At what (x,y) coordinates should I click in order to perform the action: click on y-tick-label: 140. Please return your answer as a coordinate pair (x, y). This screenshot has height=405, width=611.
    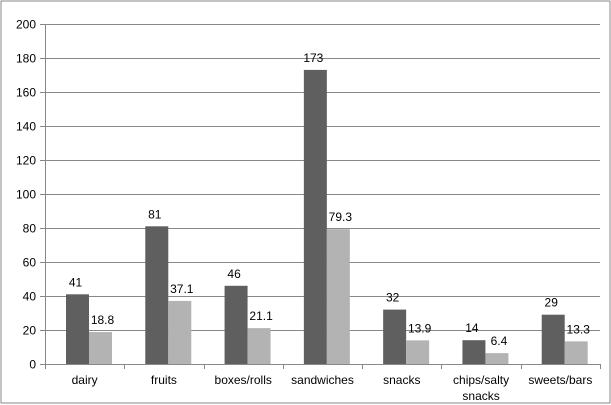
    Looking at the image, I should click on (26, 127).